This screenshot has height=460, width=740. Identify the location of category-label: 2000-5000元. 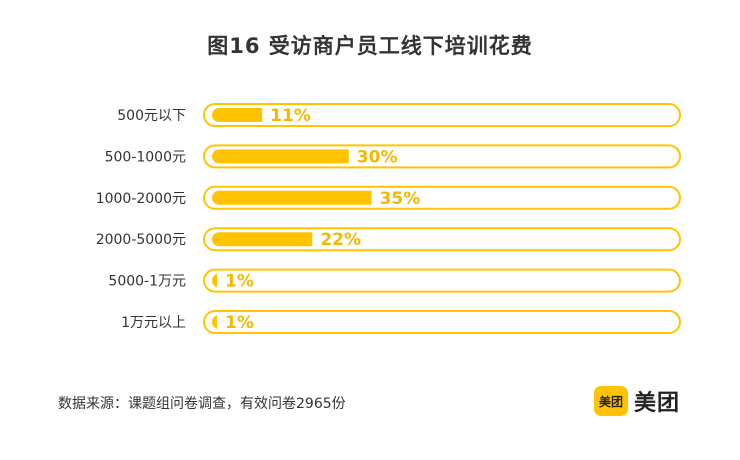
(141, 240).